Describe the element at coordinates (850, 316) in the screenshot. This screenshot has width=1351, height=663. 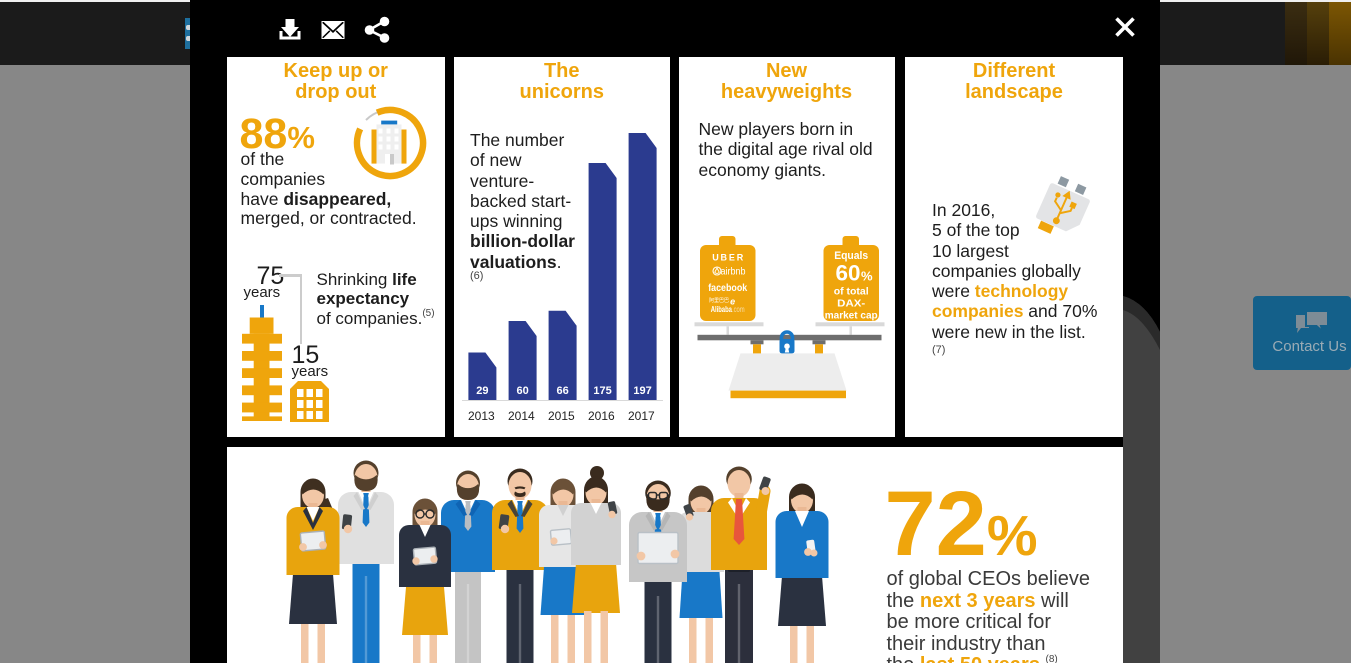
I see `svg-text: market cap` at that location.